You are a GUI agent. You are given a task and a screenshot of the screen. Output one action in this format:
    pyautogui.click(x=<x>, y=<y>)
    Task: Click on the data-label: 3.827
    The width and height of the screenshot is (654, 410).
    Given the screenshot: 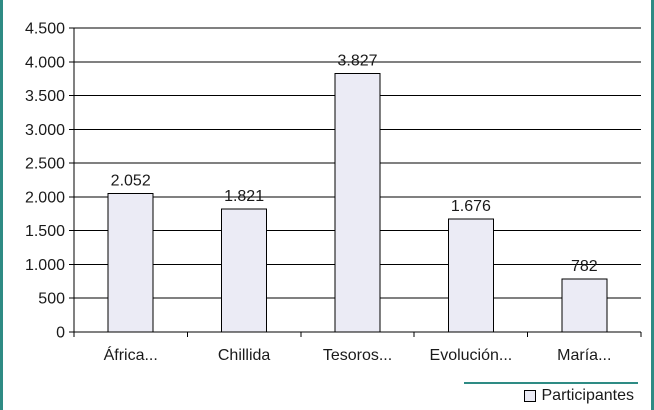 What is the action you would take?
    pyautogui.click(x=357, y=60)
    